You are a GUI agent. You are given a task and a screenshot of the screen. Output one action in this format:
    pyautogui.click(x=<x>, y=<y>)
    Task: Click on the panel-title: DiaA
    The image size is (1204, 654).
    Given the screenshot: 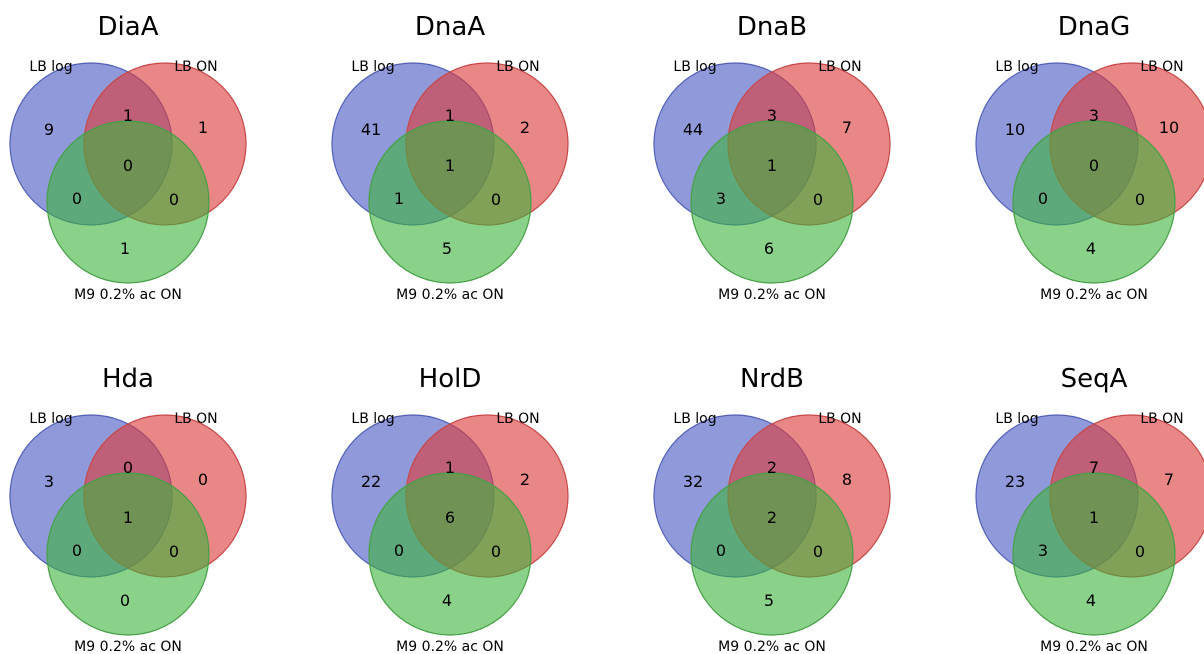 What is the action you would take?
    pyautogui.click(x=128, y=27)
    